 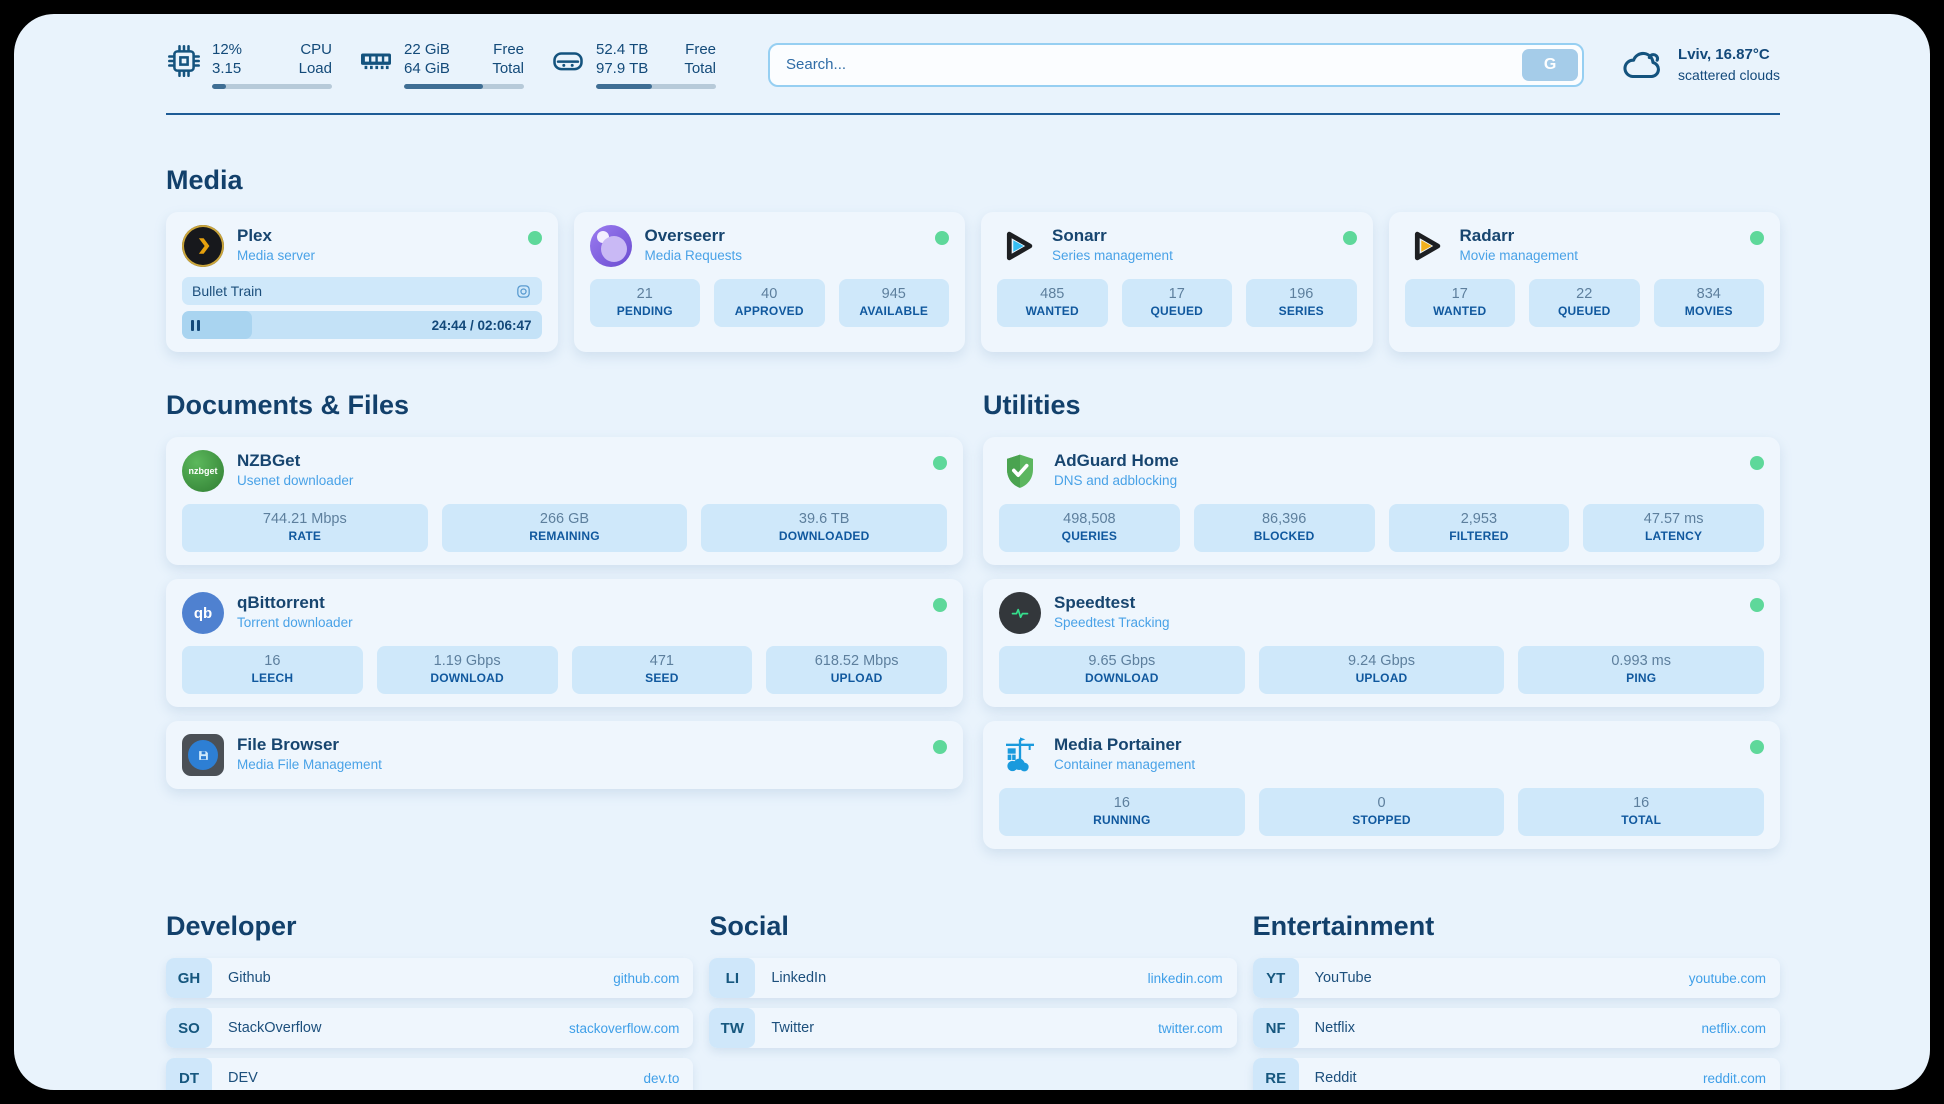 What do you see at coordinates (622, 68) in the screenshot?
I see `disk-total-value: 97.9 TB` at bounding box center [622, 68].